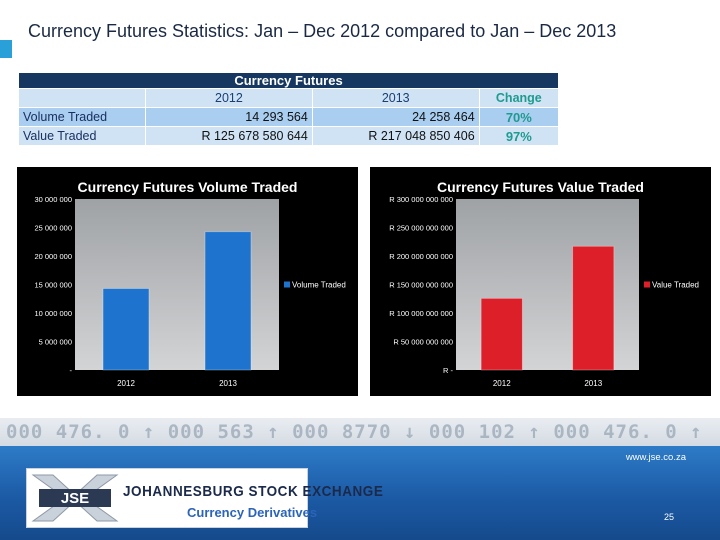  I want to click on row-label: Value Traded, so click(82, 136).